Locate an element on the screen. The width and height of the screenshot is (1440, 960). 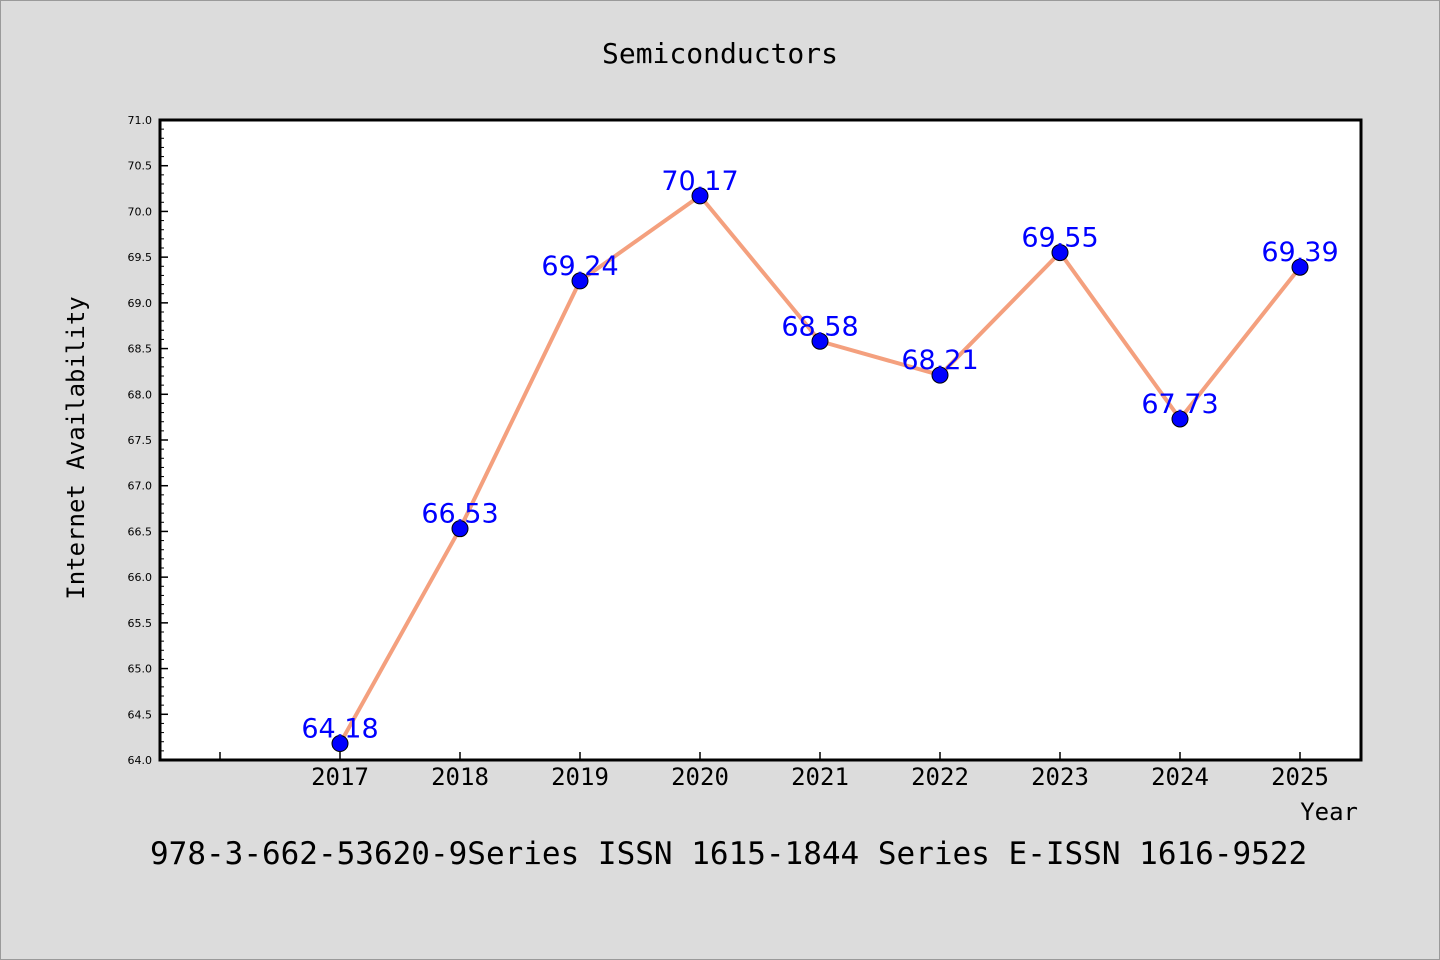
y-axis-label: Internet Availability is located at coordinates (76, 447).